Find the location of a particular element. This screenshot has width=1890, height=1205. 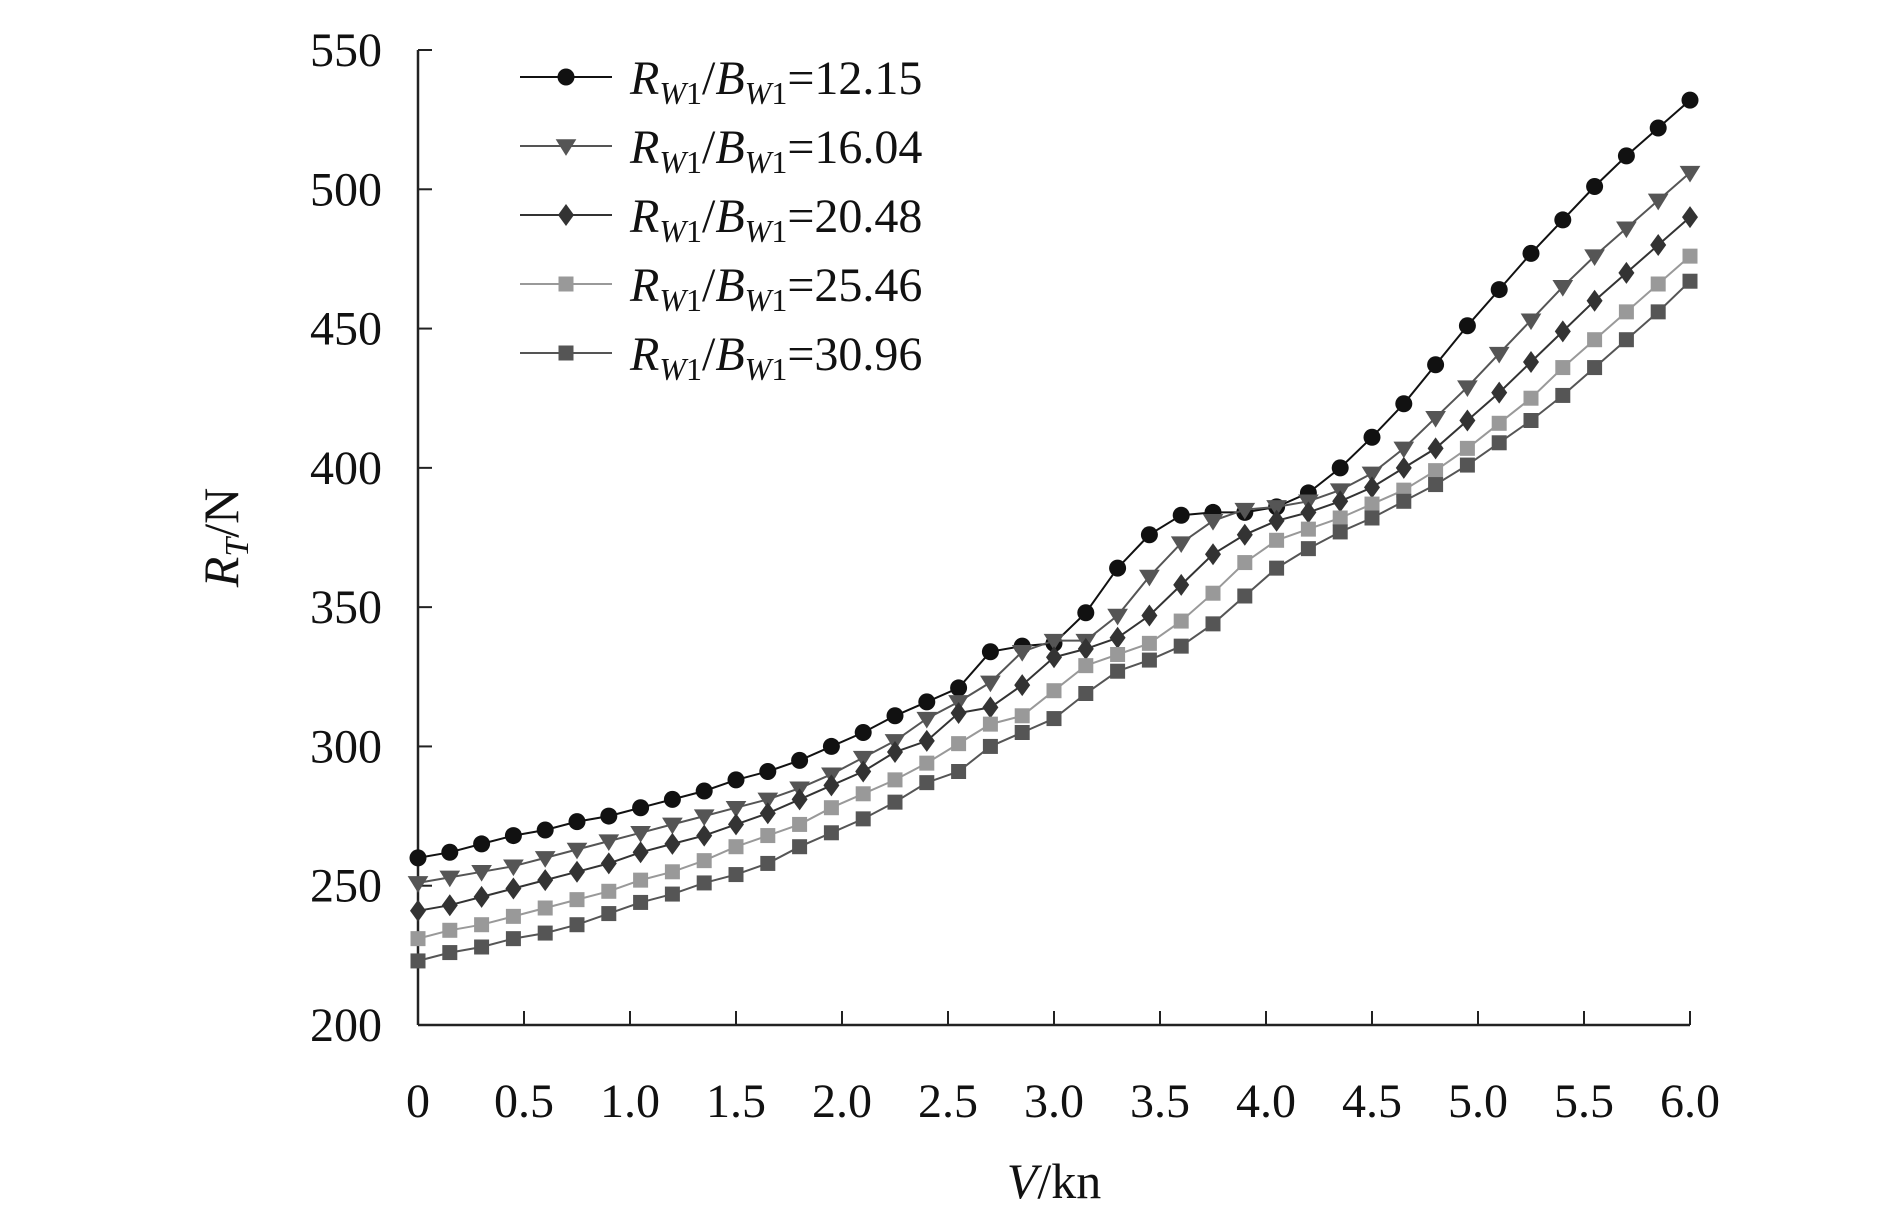

y-ticks: 200 250 300 350 400 450 500 550 is located at coordinates (371, 538).